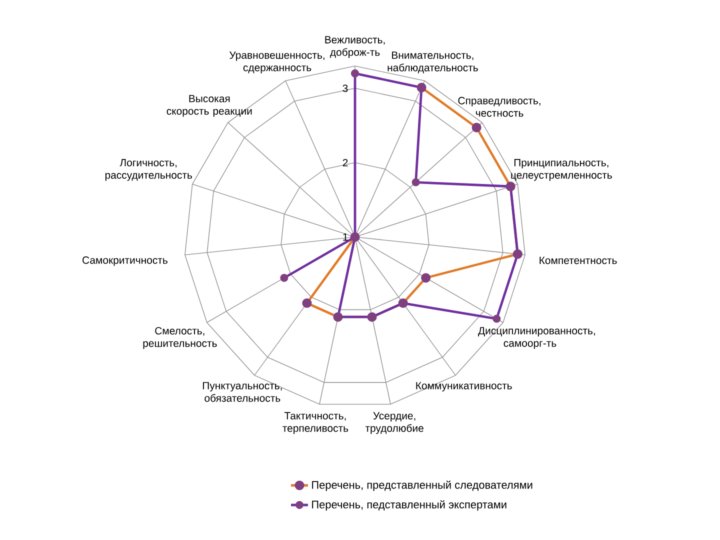 The height and width of the screenshot is (540, 720). Describe the element at coordinates (276, 63) in the screenshot. I see `spoke-label: Уравновешенность, сдержанность` at that location.